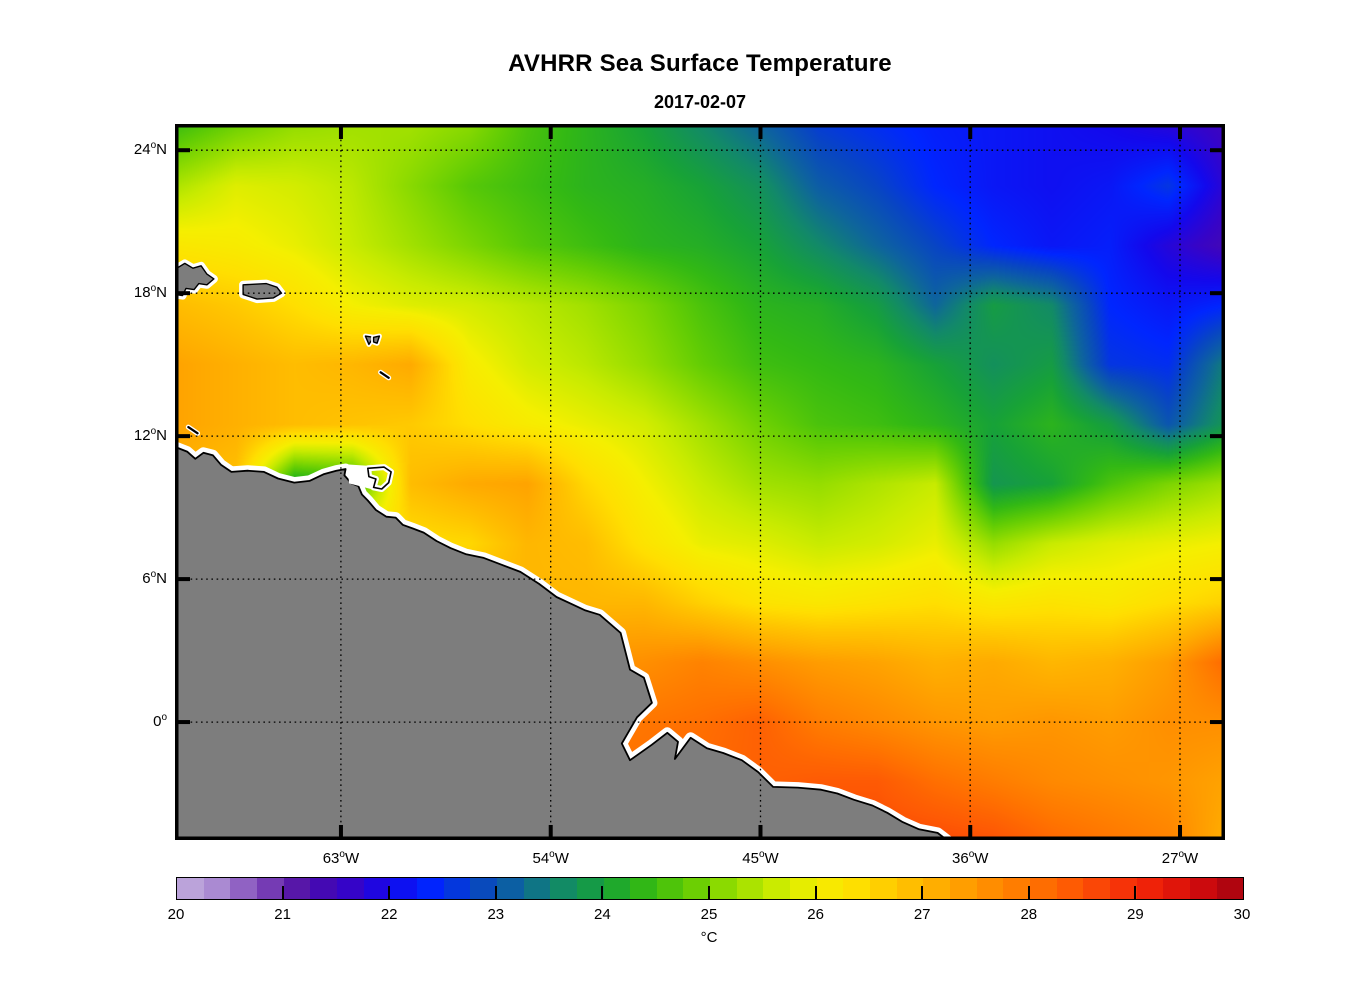  I want to click on y-axis-tick-label: 18oN, so click(150, 292).